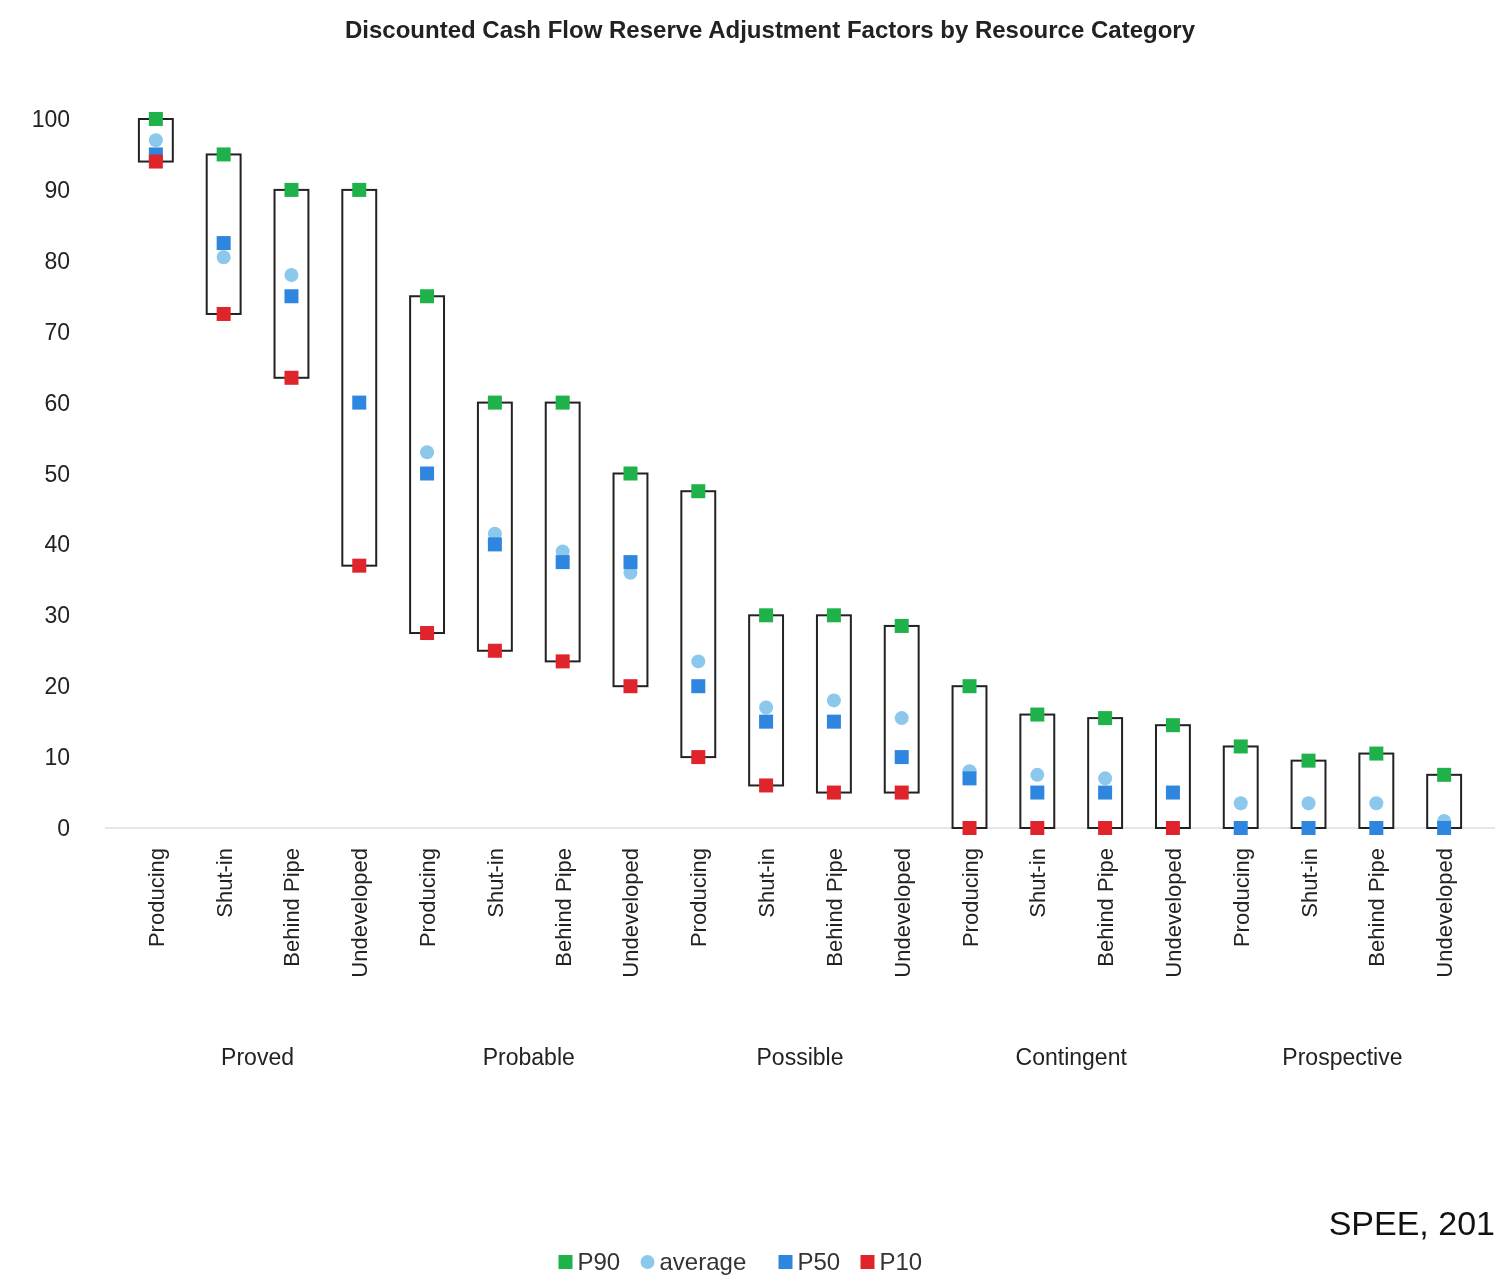 The height and width of the screenshot is (1286, 1499). I want to click on chart-title: Discounted Cash Flow Reserve Adjustment Factors by Resource Category, so click(770, 29).